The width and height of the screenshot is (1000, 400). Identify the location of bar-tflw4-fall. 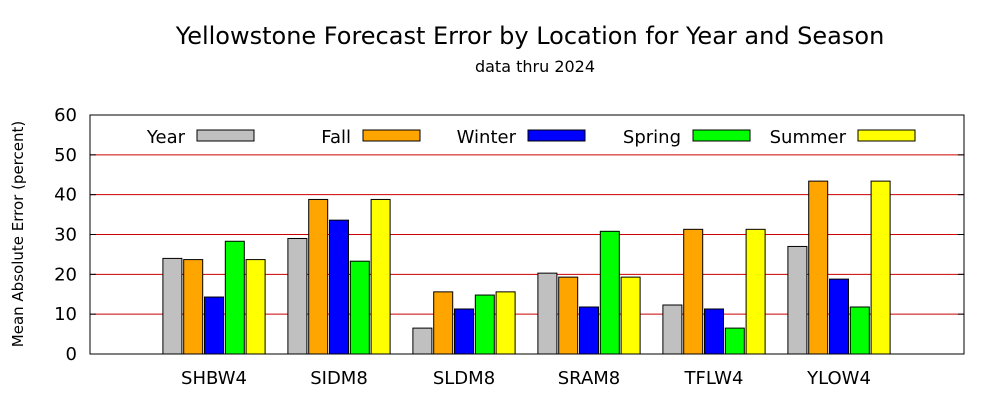
(693, 291).